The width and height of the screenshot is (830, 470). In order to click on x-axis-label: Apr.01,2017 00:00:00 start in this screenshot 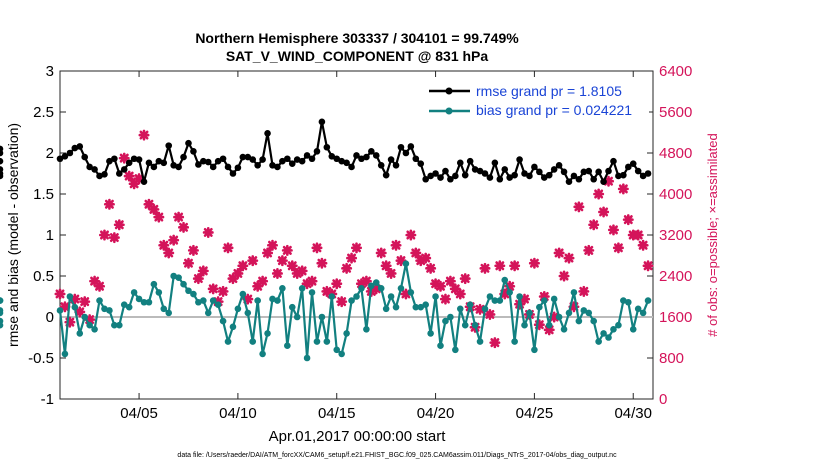, I will do `click(358, 436)`.